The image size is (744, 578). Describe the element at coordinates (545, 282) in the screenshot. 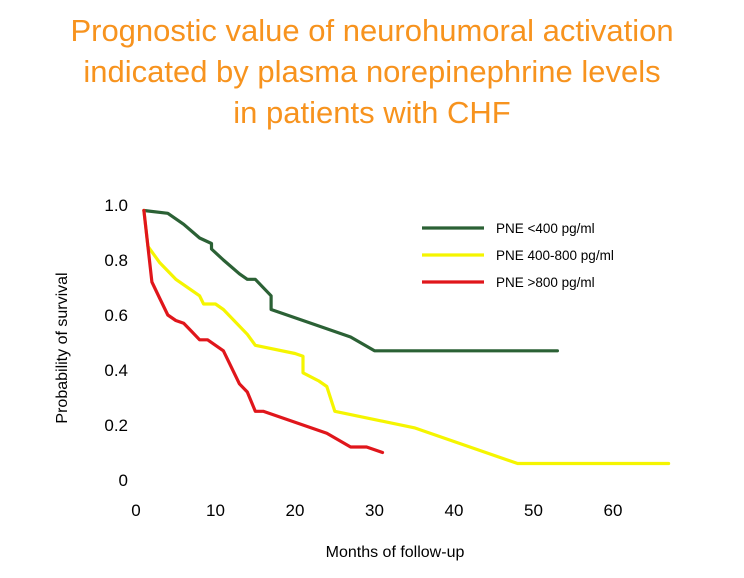

I see `legend-label: PNE >800 pg/ml` at that location.